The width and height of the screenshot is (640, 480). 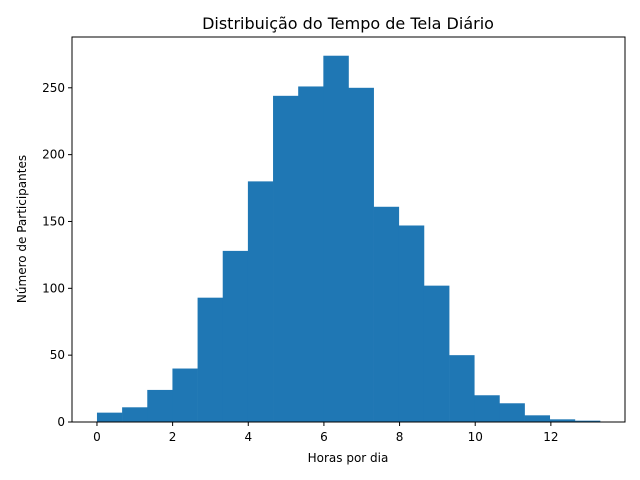 What do you see at coordinates (53, 155) in the screenshot?
I see `y-tick-label: 200` at bounding box center [53, 155].